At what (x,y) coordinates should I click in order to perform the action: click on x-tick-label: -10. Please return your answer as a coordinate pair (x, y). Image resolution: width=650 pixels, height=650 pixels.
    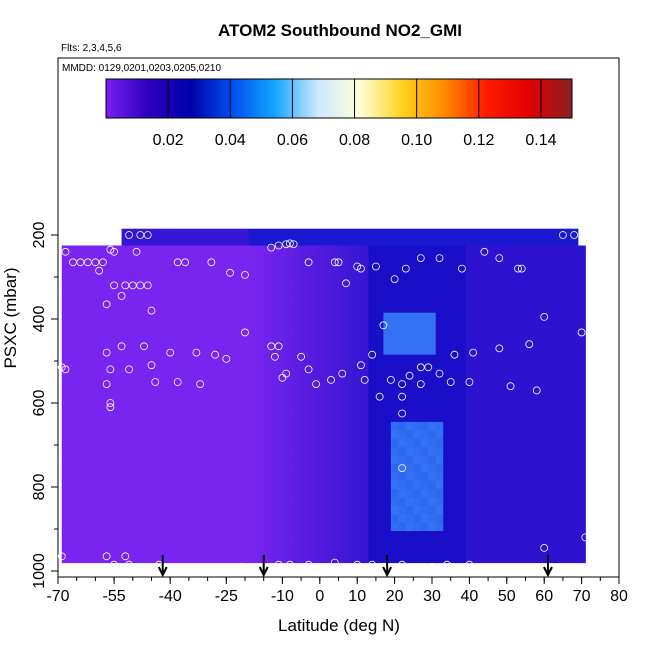
    Looking at the image, I should click on (282, 596).